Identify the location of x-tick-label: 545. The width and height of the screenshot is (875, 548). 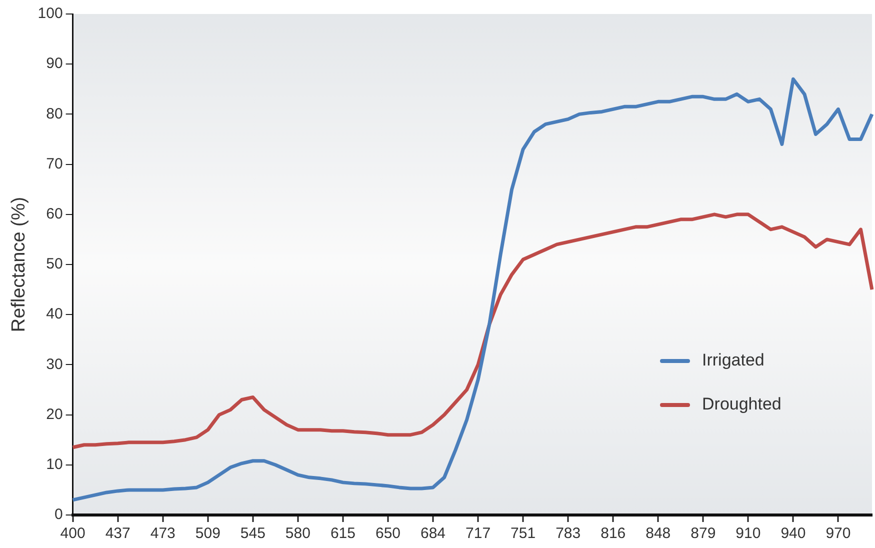
(253, 533).